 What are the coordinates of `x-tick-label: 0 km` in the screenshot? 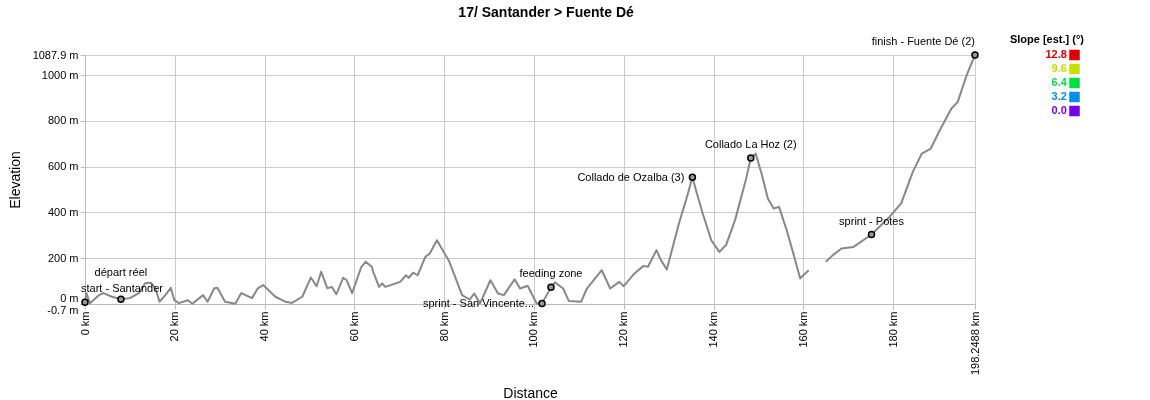 It's located at (84, 323).